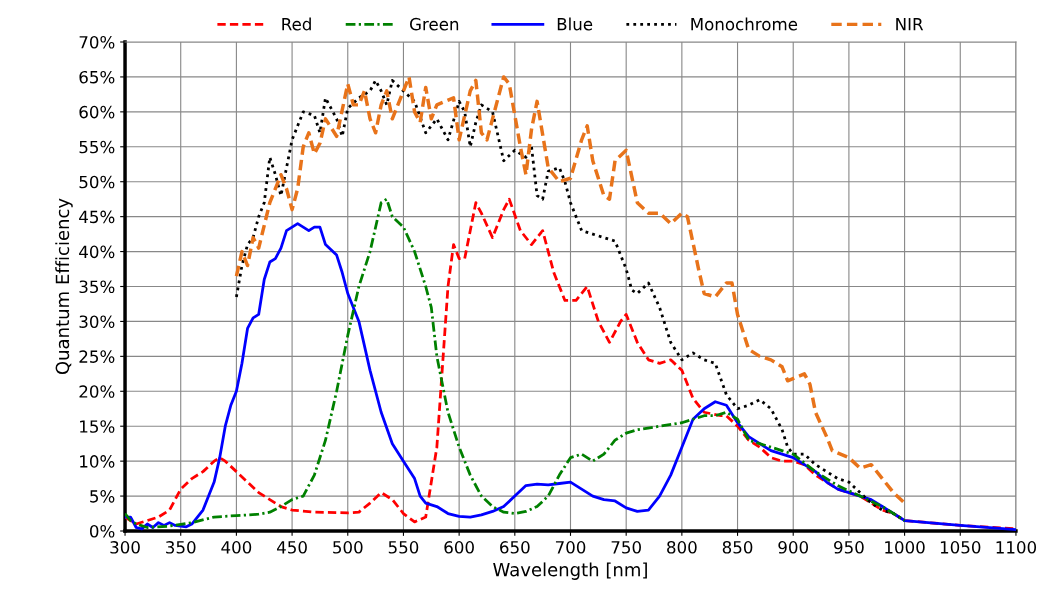 The image size is (1042, 600). What do you see at coordinates (459, 547) in the screenshot?
I see `x-tick-label: 600` at bounding box center [459, 547].